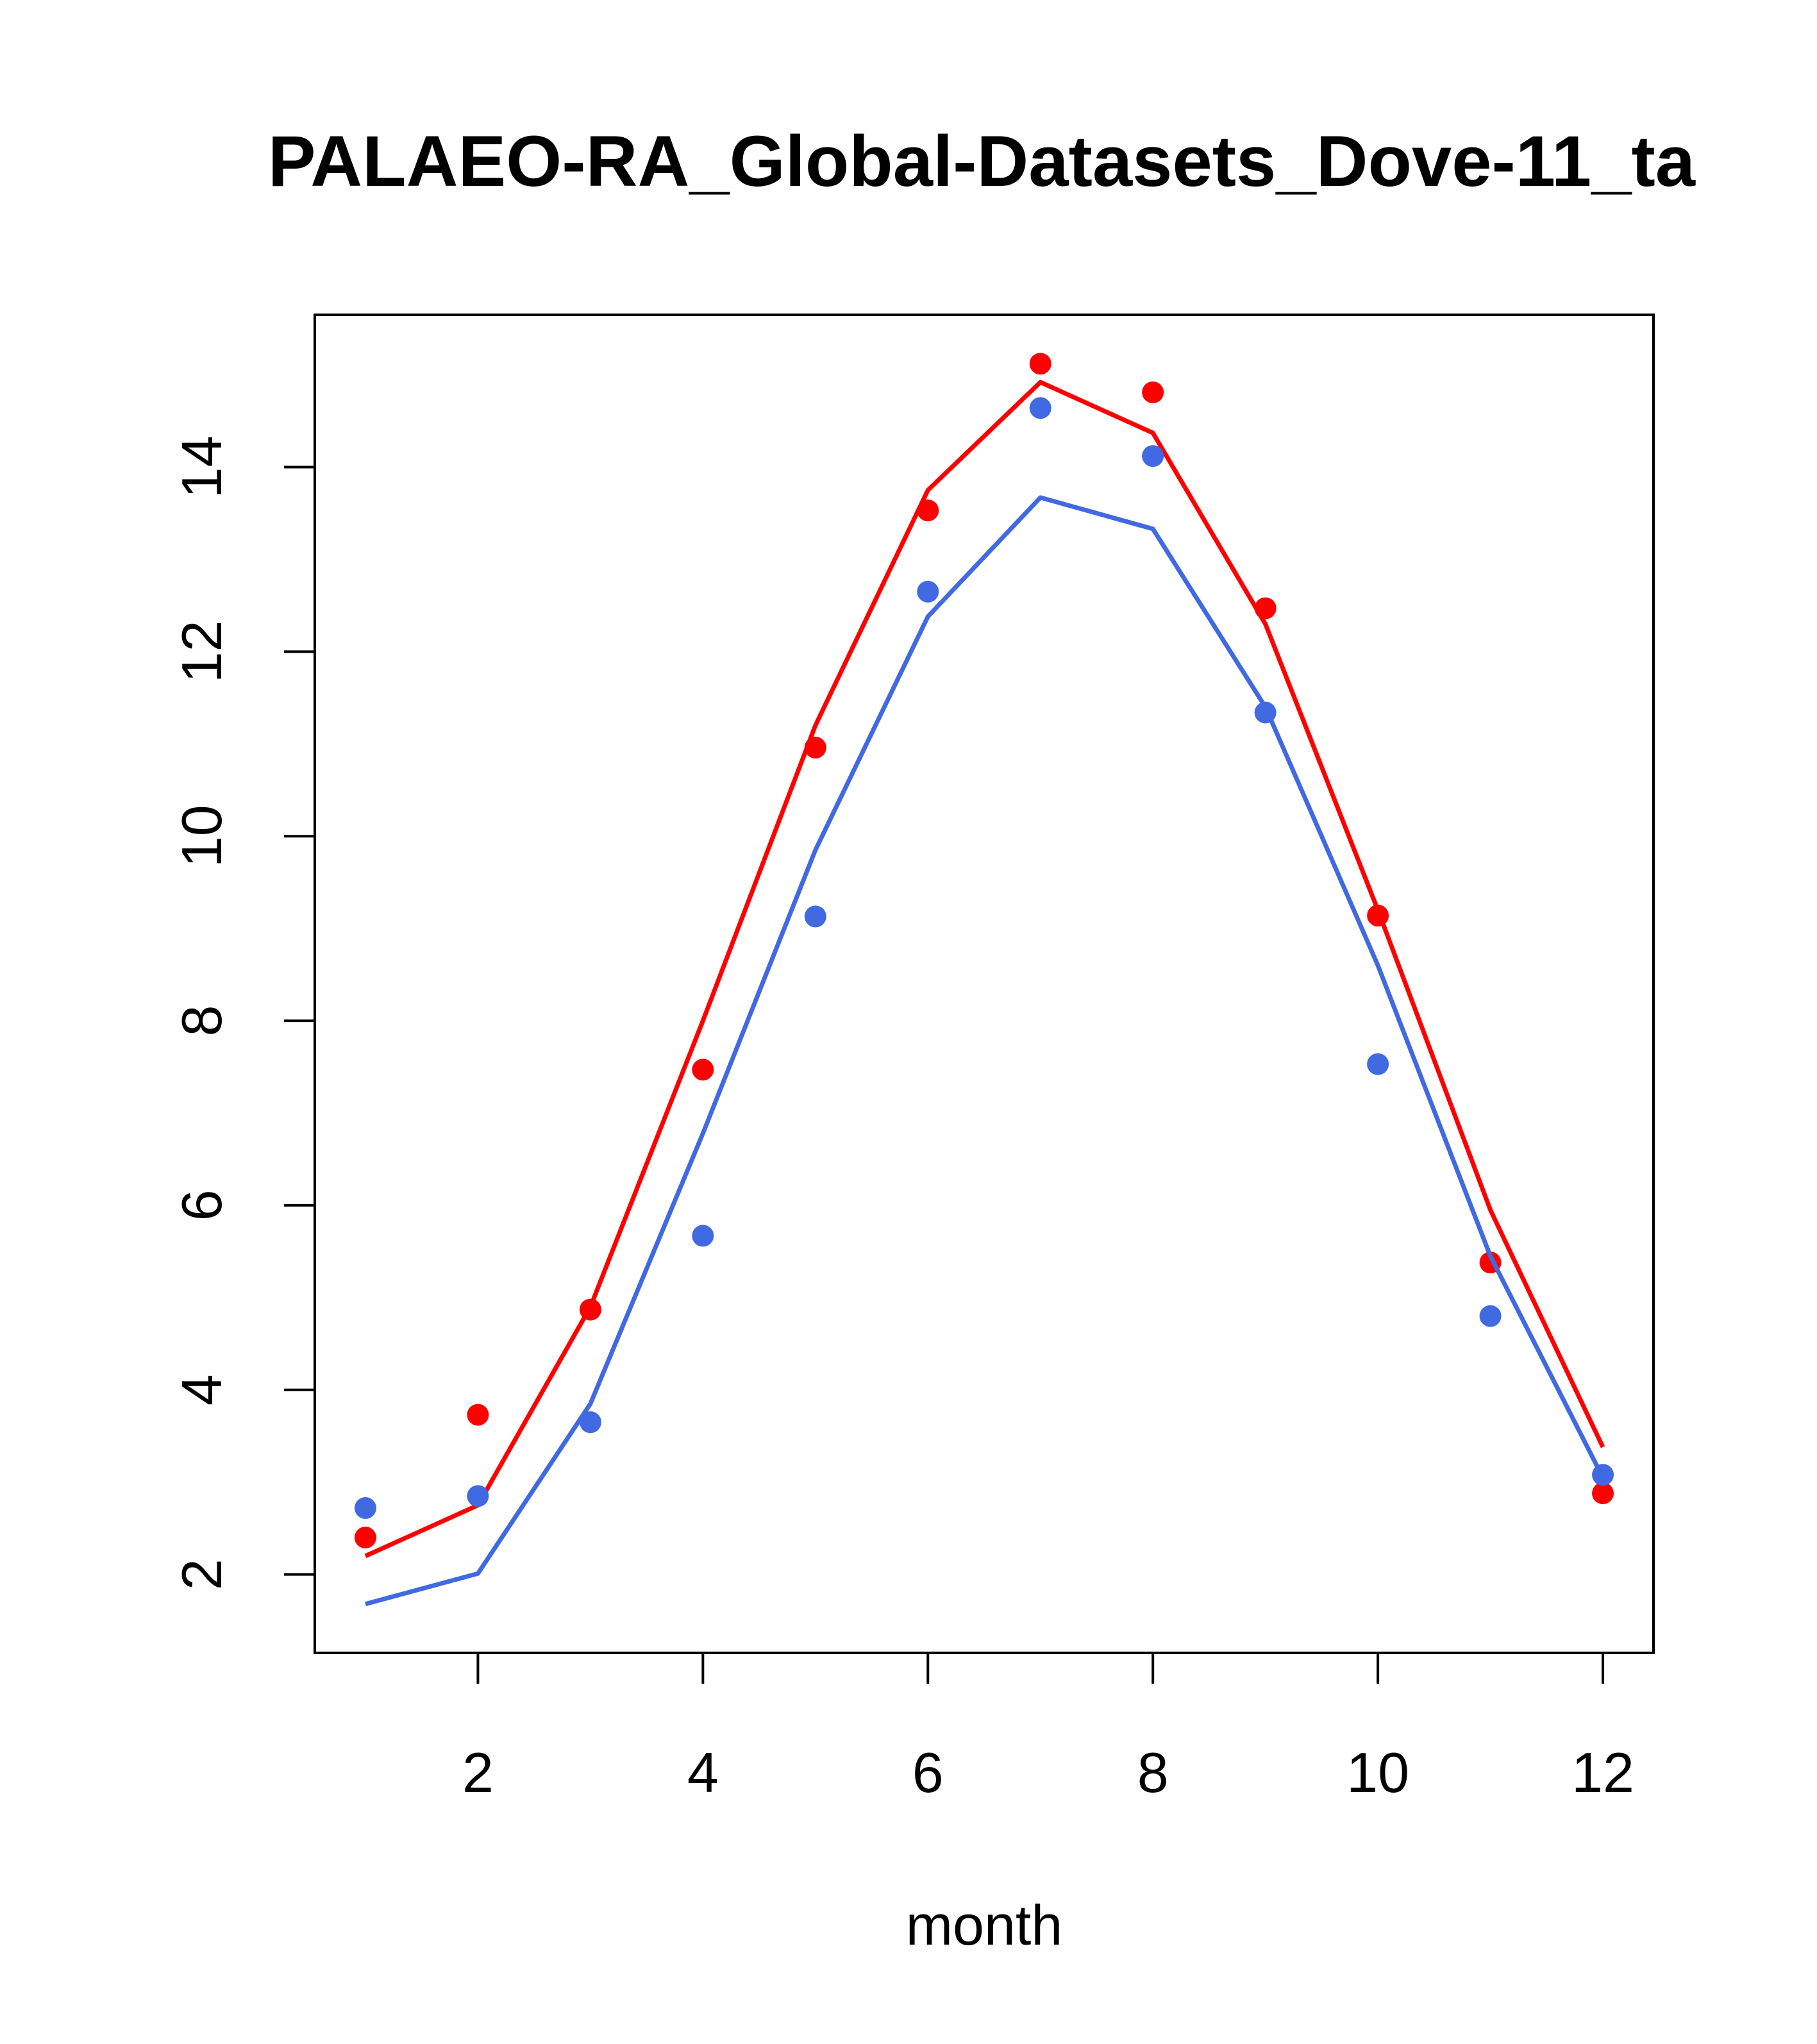 The width and height of the screenshot is (1817, 2044). I want to click on x-tick-label: 2, so click(478, 1773).